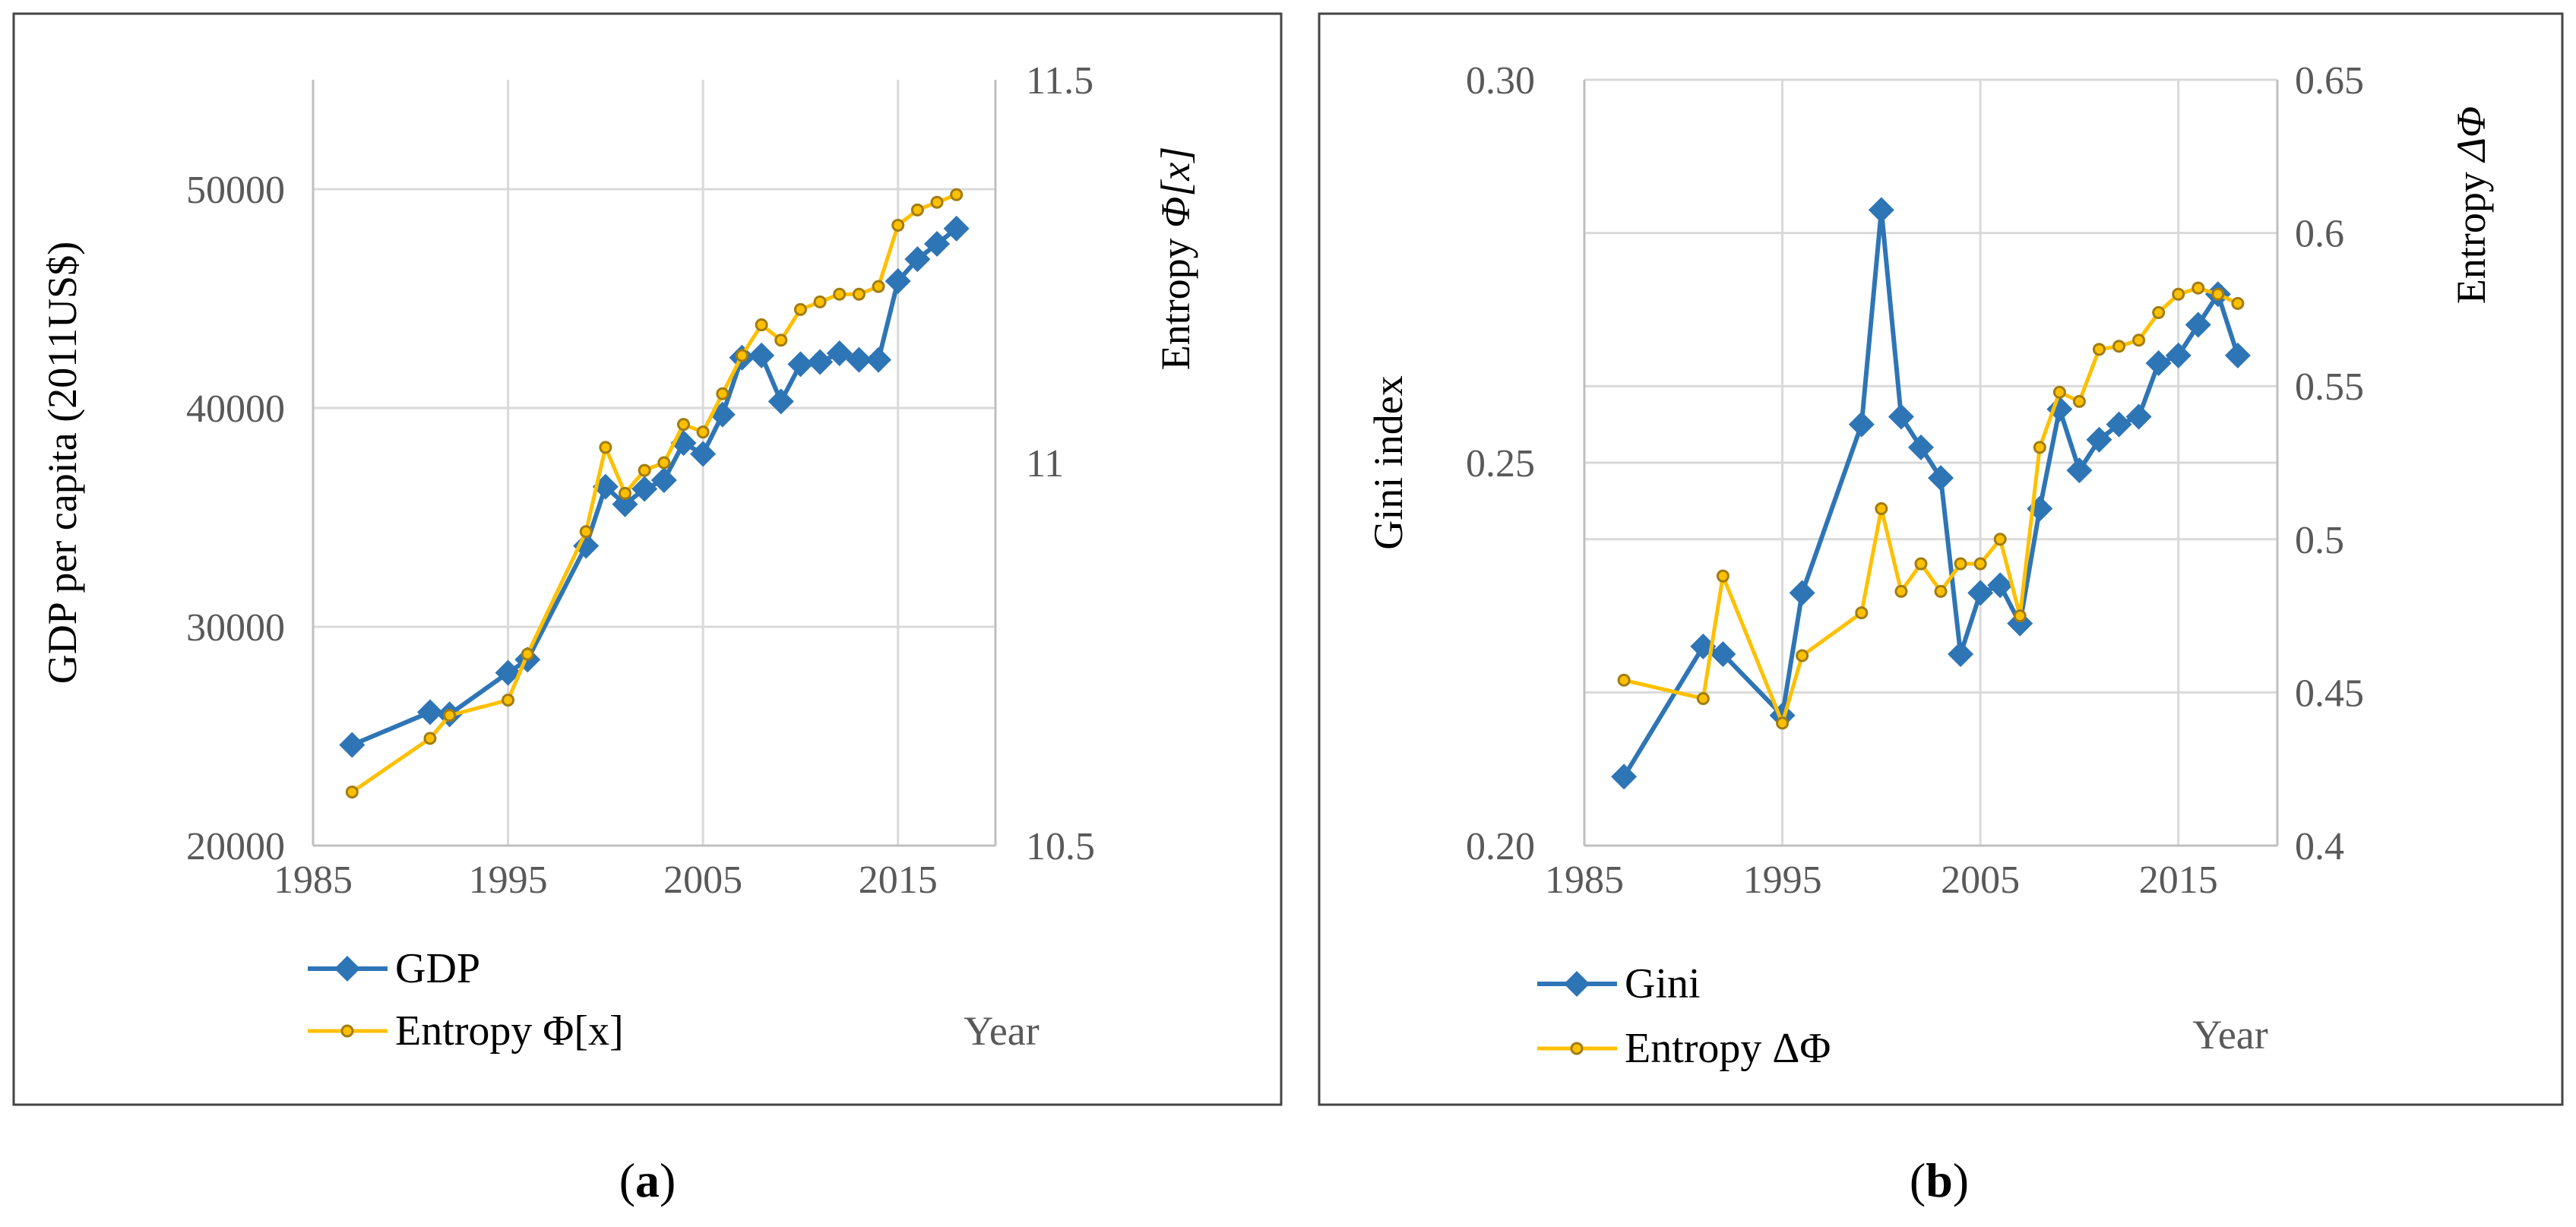 Image resolution: width=2576 pixels, height=1227 pixels. What do you see at coordinates (2329, 81) in the screenshot?
I see `y2-tick-label: 0.65` at bounding box center [2329, 81].